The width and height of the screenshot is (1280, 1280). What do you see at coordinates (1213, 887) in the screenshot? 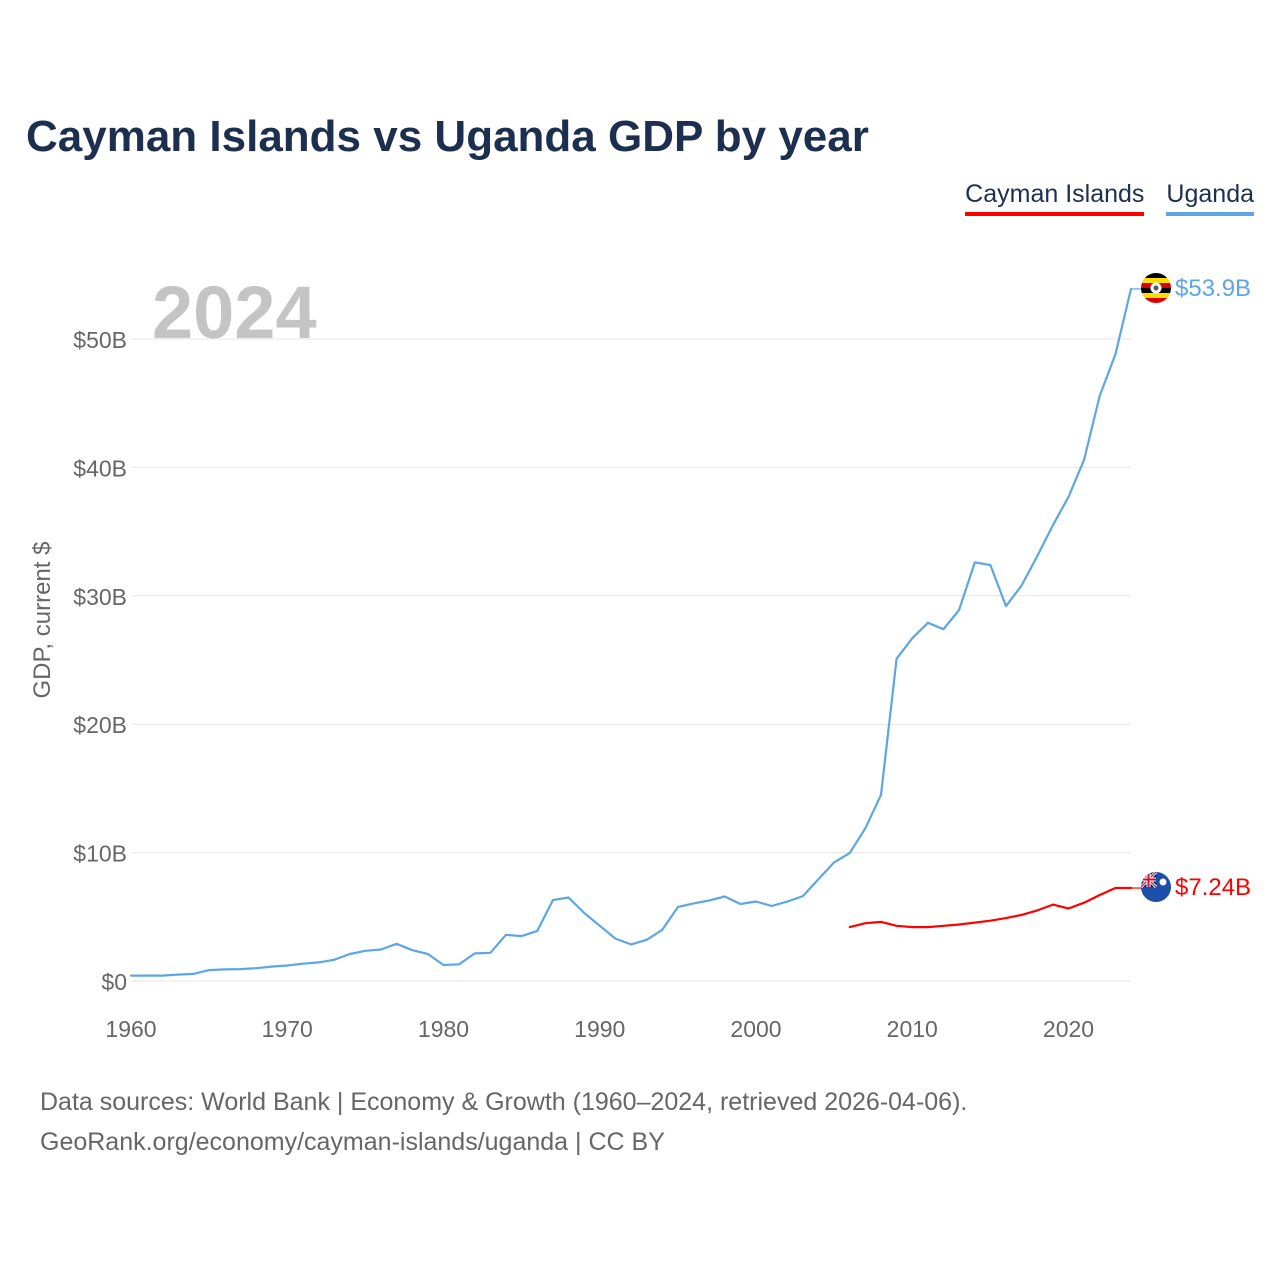
I see `cayman-islands-end-value-label: $7.24B` at bounding box center [1213, 887].